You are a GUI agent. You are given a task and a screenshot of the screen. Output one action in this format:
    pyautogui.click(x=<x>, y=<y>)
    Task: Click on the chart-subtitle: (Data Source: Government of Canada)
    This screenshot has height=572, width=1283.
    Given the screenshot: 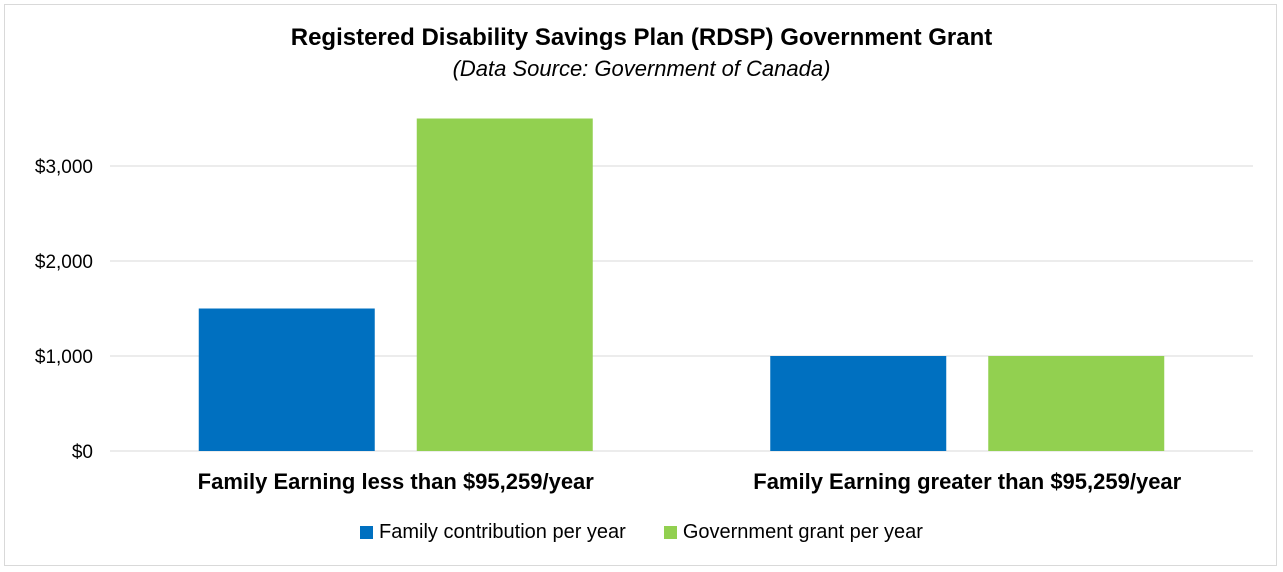 What is the action you would take?
    pyautogui.click(x=641, y=68)
    